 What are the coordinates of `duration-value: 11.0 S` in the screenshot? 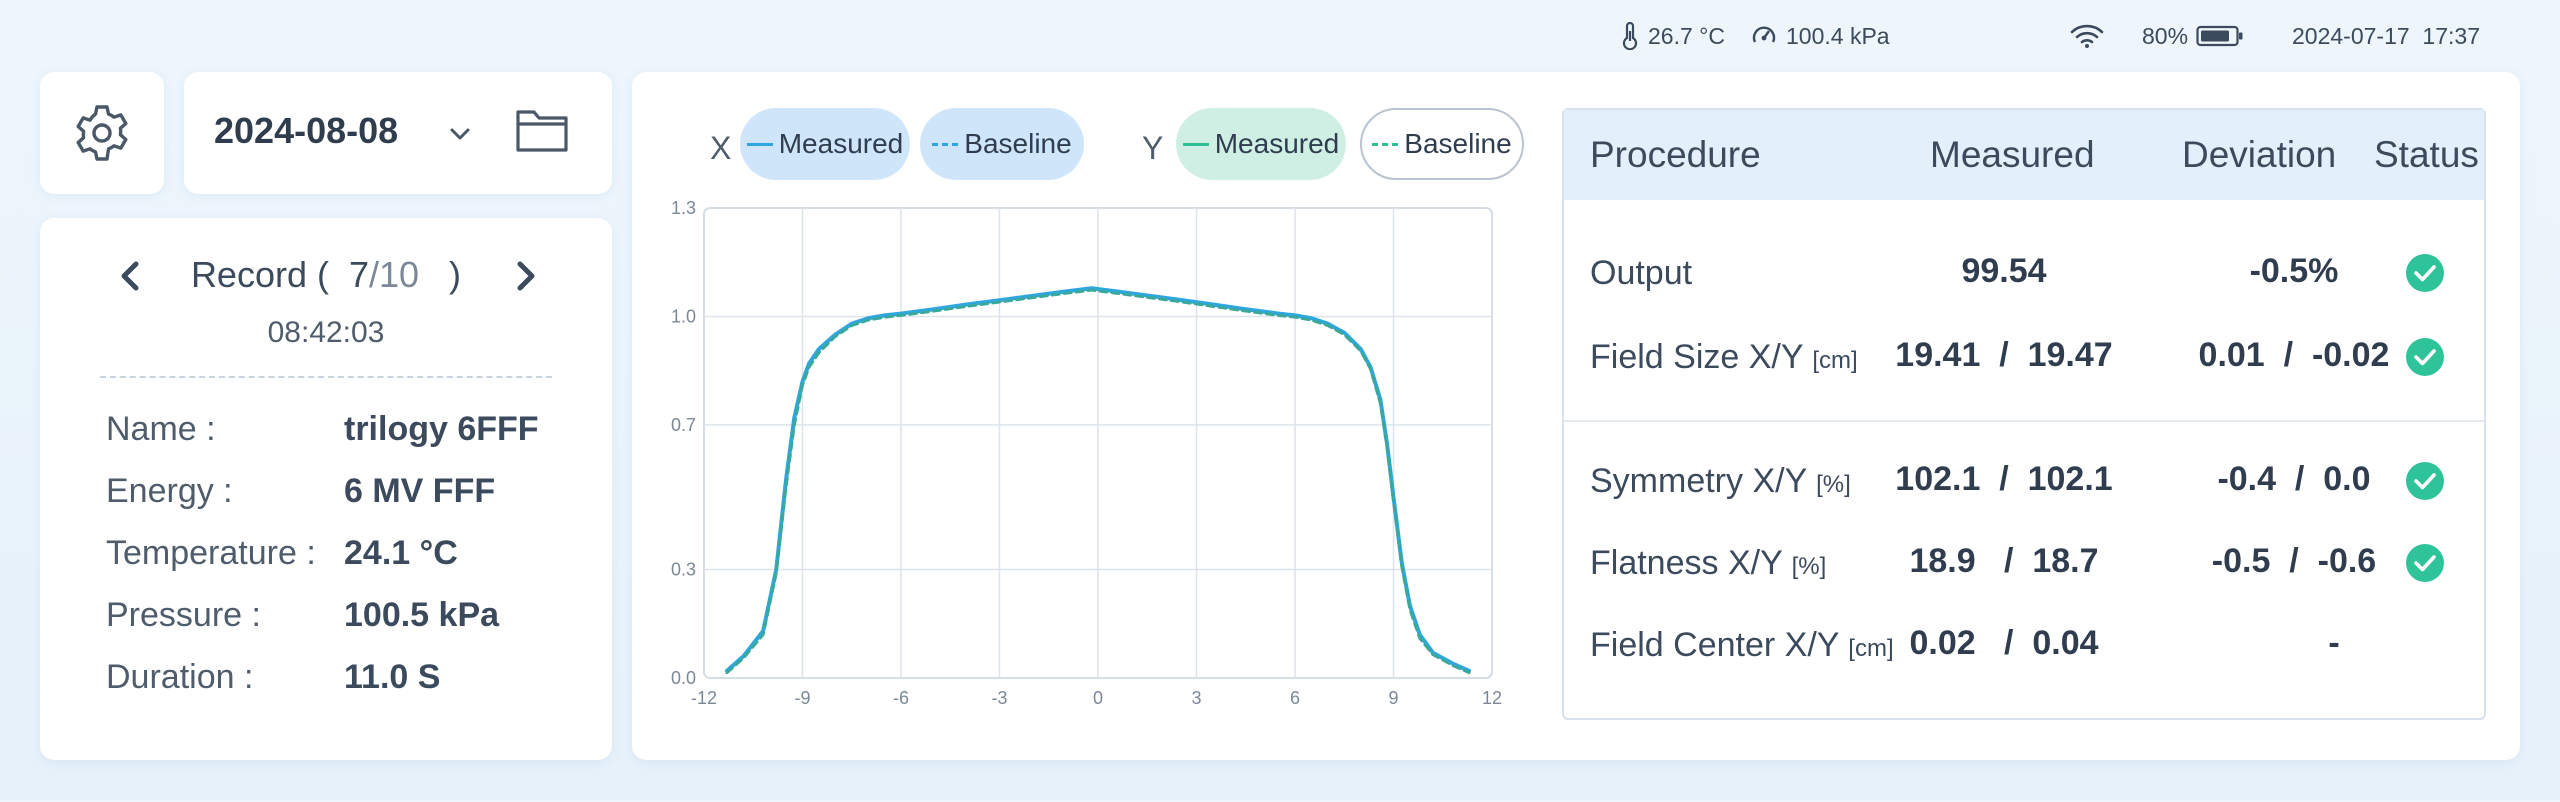 It's located at (392, 677).